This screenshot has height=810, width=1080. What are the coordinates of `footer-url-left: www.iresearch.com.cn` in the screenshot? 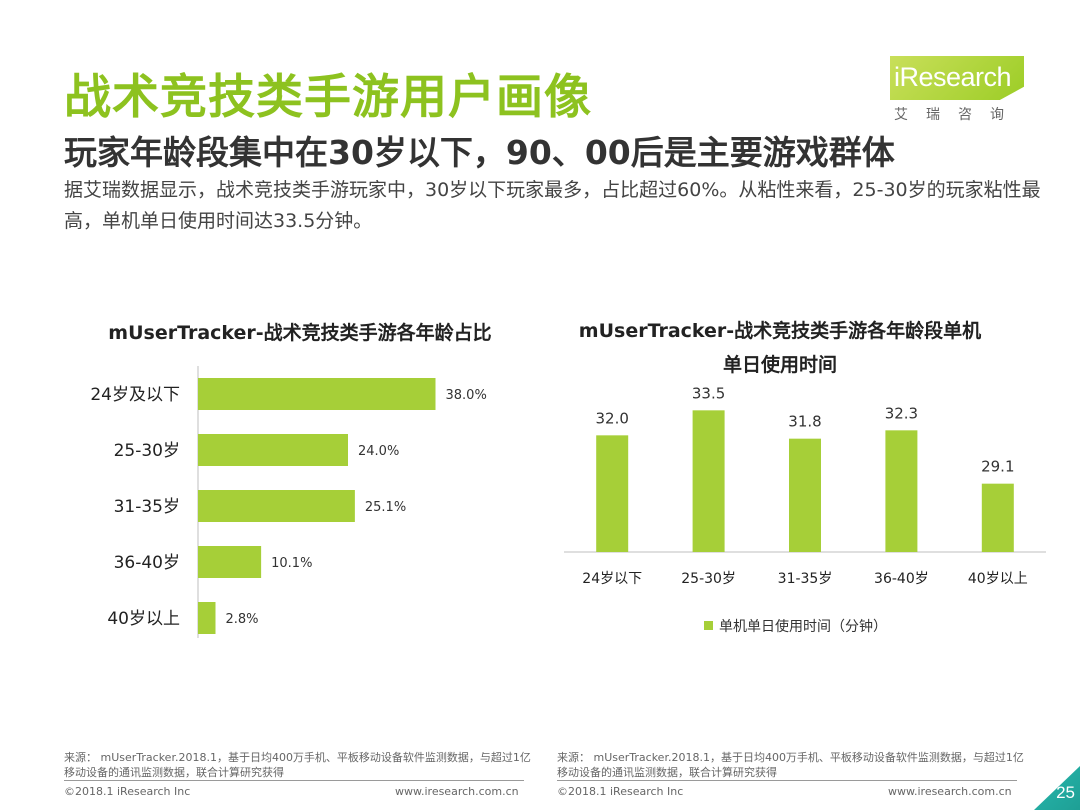 It's located at (457, 791).